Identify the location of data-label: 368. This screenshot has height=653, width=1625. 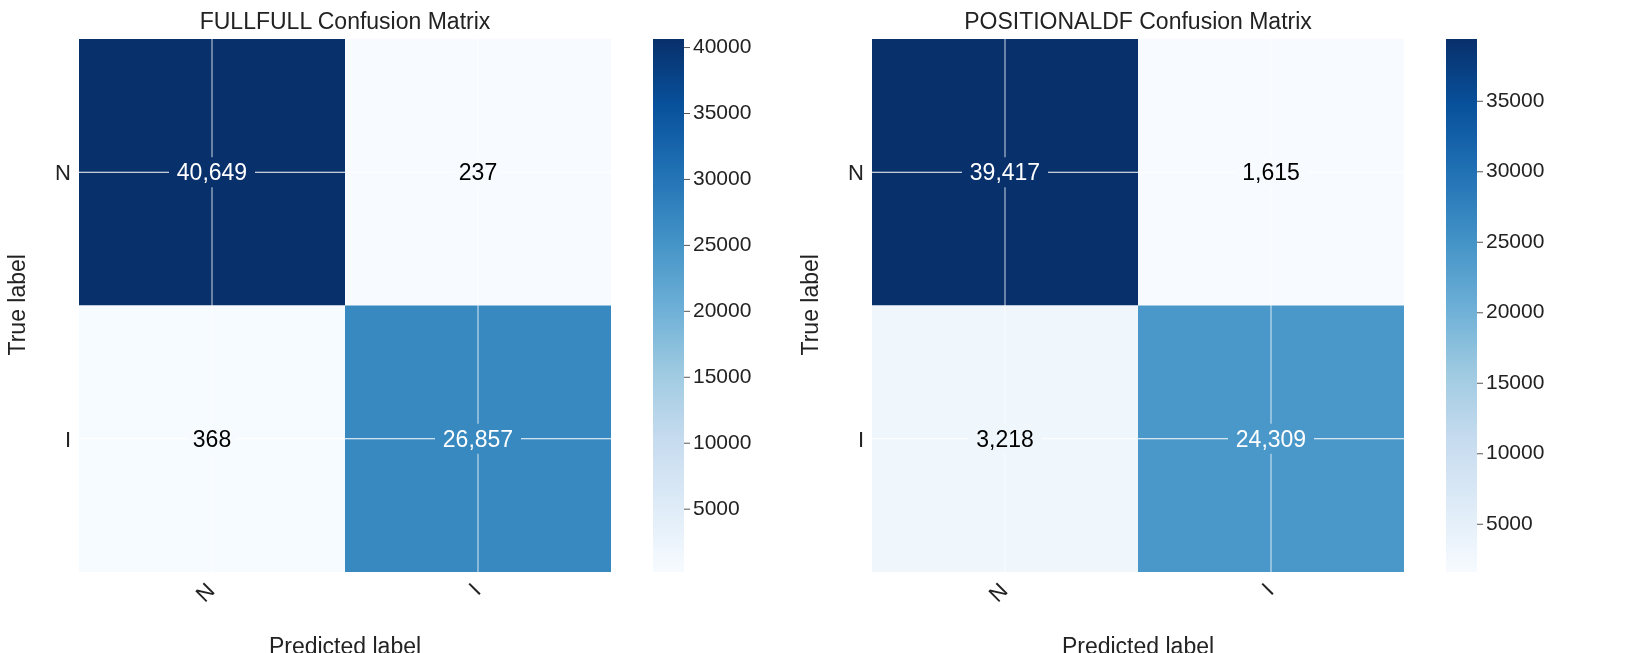
(212, 438).